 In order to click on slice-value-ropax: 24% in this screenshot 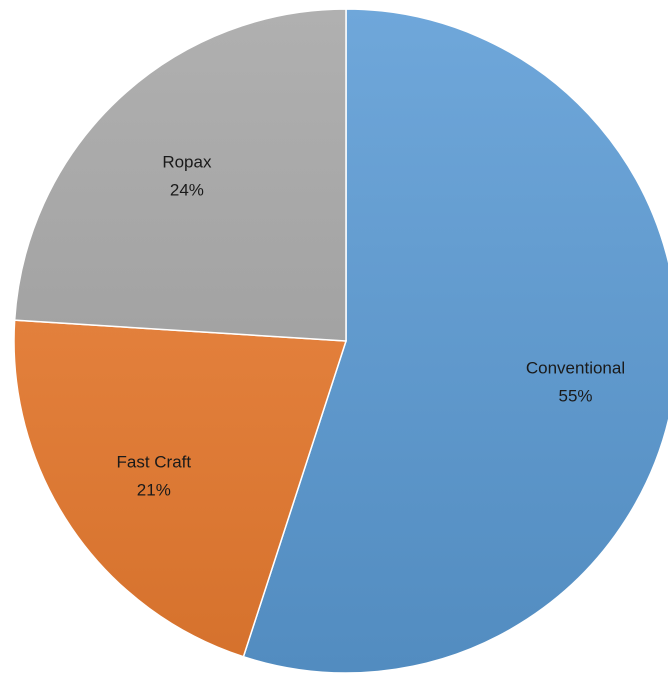, I will do `click(187, 190)`.